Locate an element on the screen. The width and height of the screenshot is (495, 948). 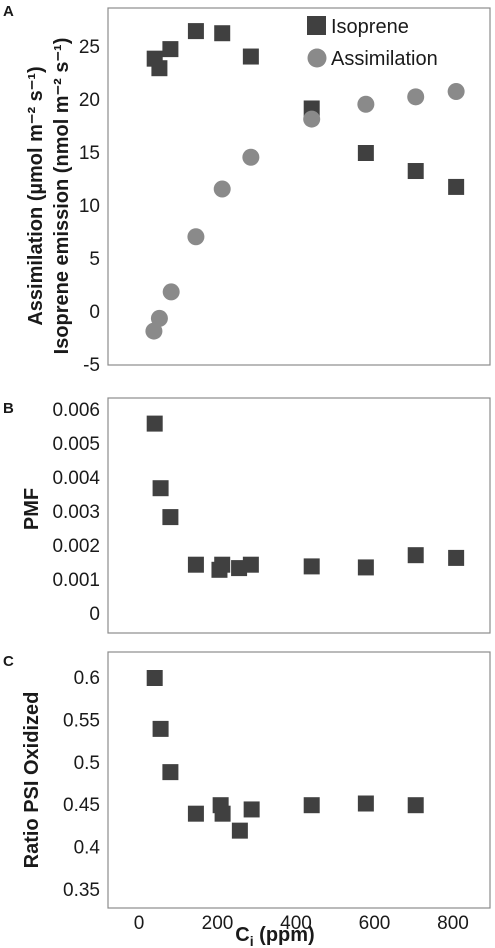
y-tick-label: 0.003 is located at coordinates (76, 512).